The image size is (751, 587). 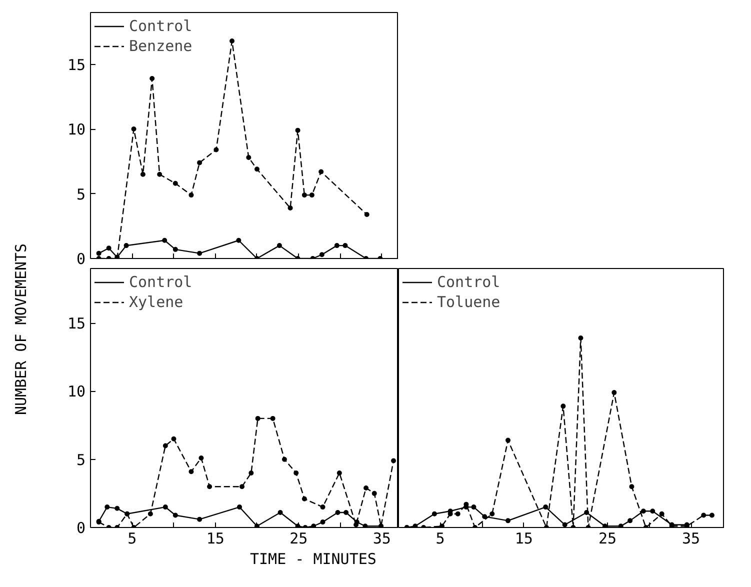 What do you see at coordinates (160, 46) in the screenshot?
I see `legend-label: Benzene` at bounding box center [160, 46].